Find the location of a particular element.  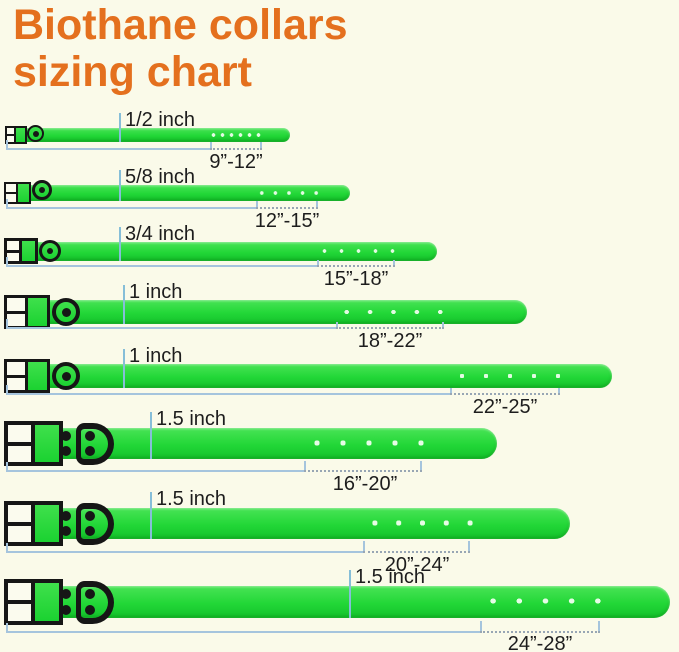

width-label: 3/4 inch is located at coordinates (160, 234).